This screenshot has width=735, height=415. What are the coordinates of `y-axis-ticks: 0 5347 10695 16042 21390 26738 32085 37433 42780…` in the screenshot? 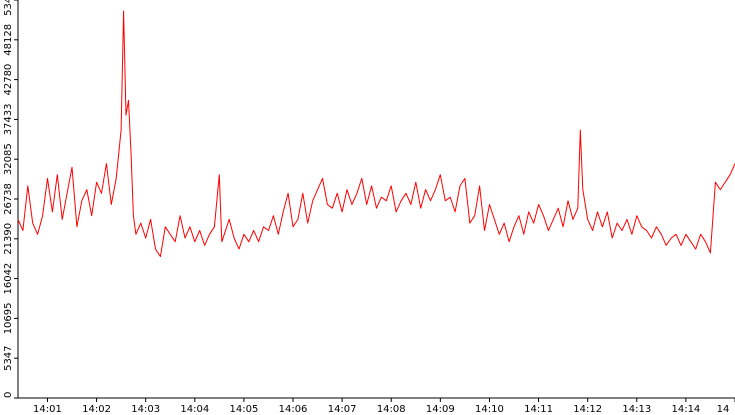 It's located at (10, 199).